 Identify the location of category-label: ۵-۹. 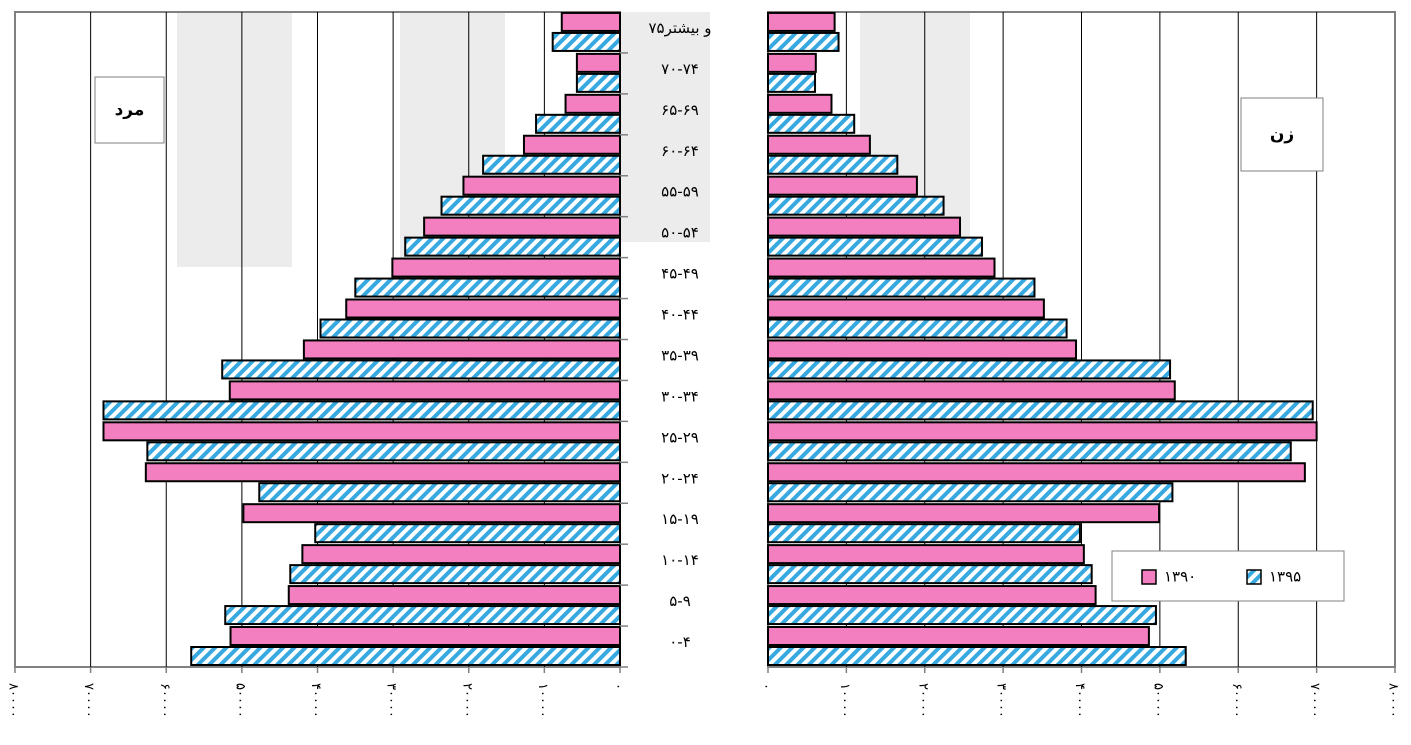
(680, 601).